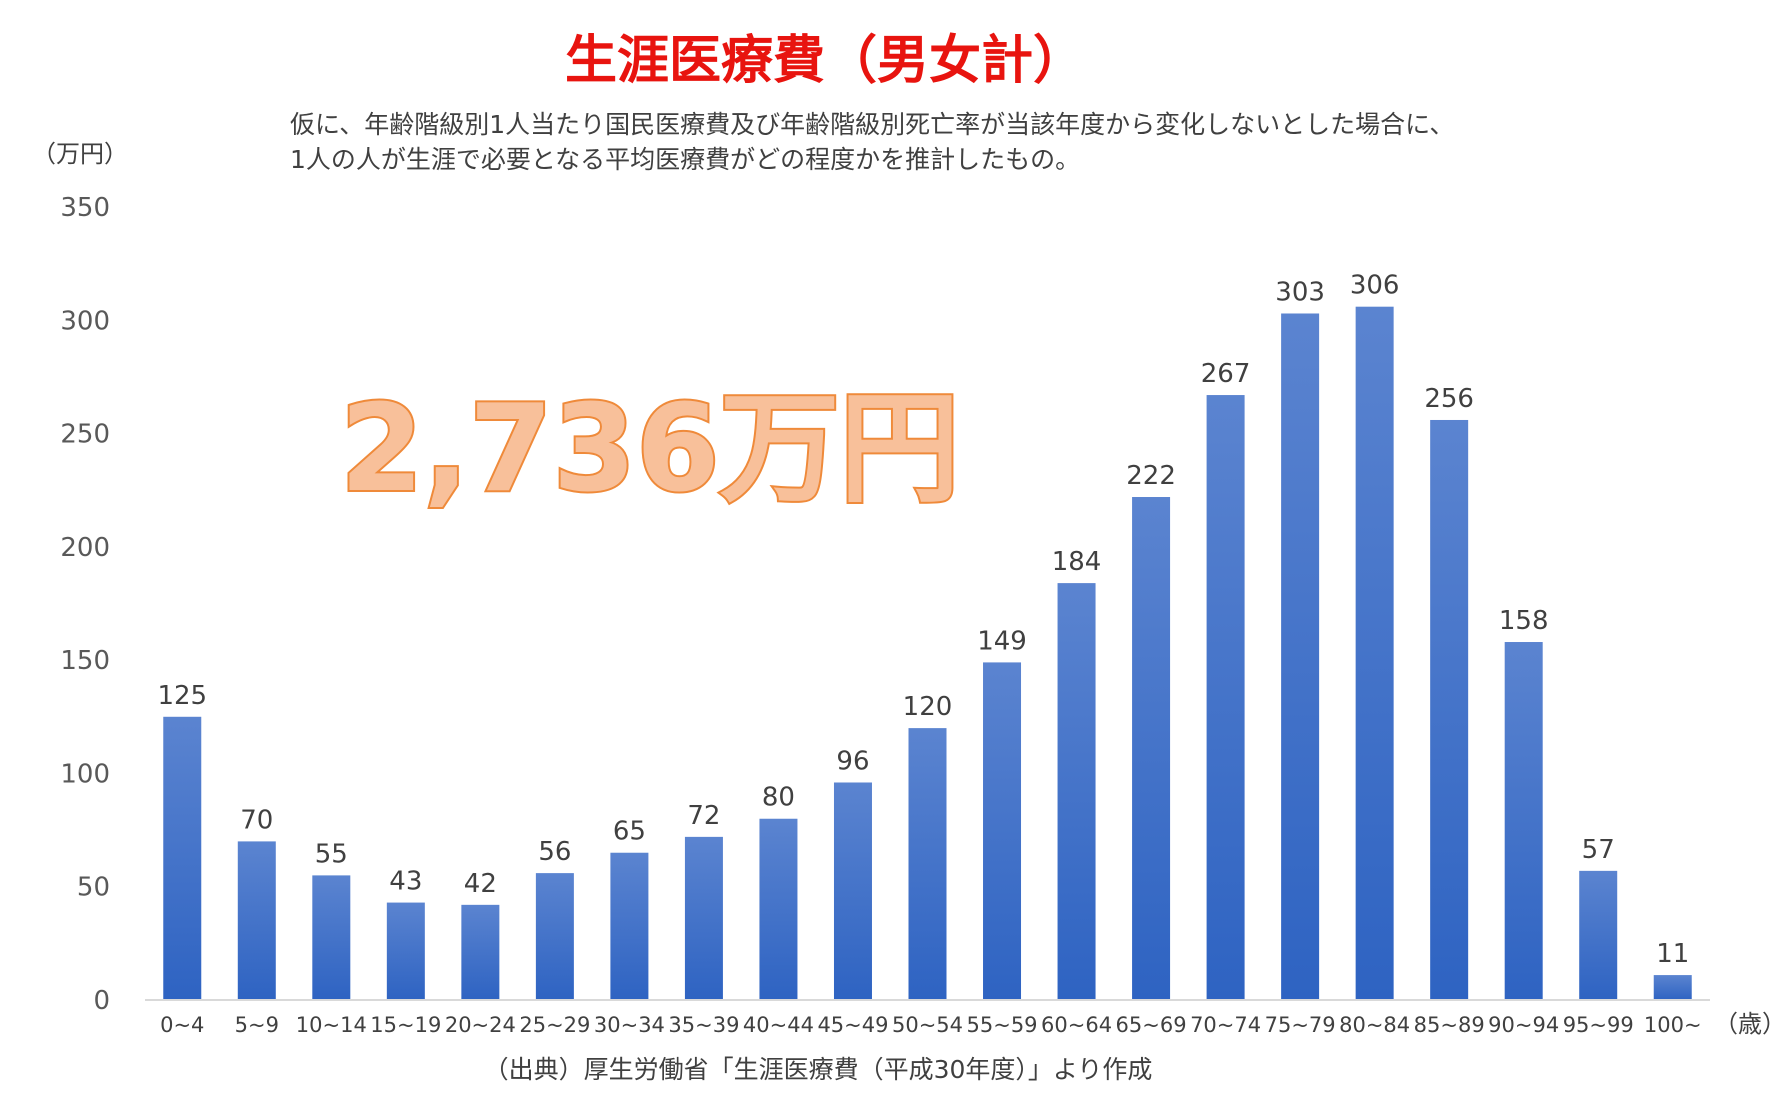  Describe the element at coordinates (1002, 1025) in the screenshot. I see `x-tick-label: 55~59` at that location.